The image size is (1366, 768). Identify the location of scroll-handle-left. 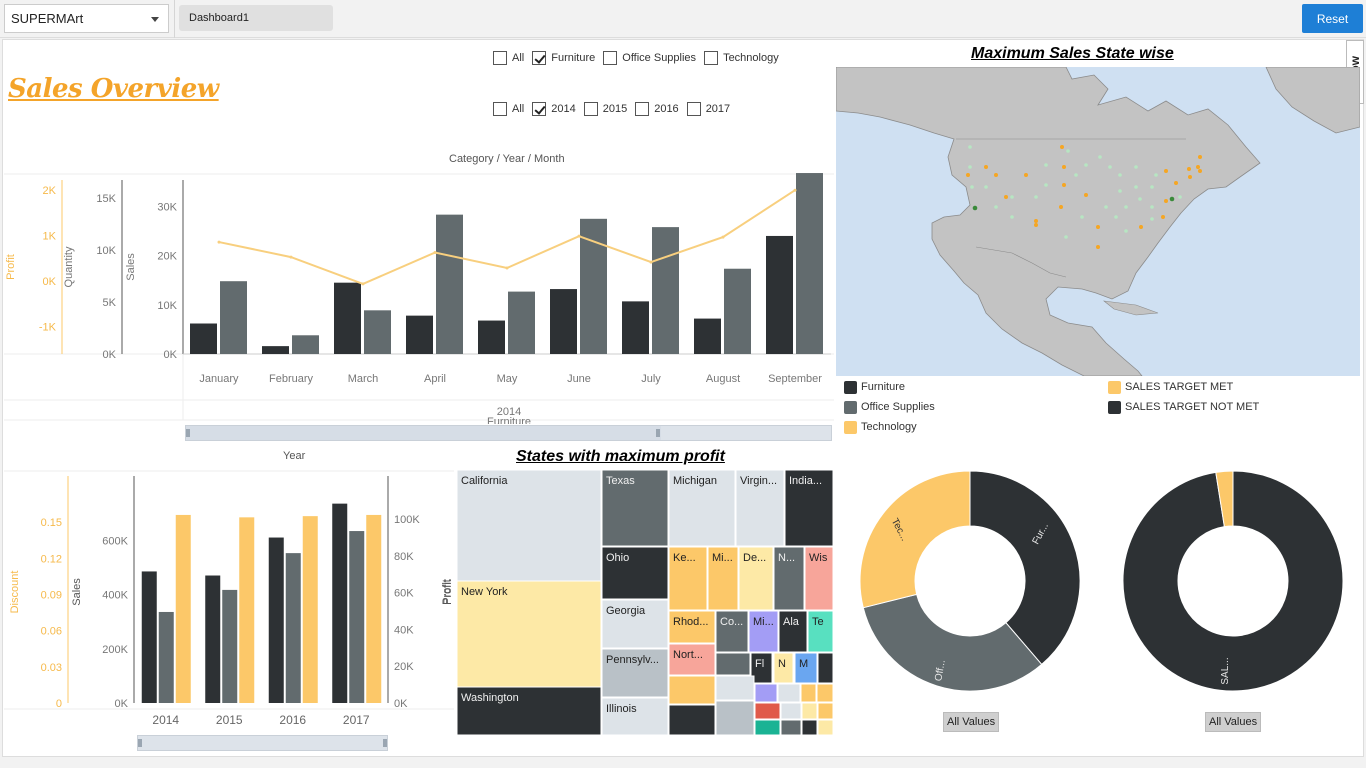
(188, 433).